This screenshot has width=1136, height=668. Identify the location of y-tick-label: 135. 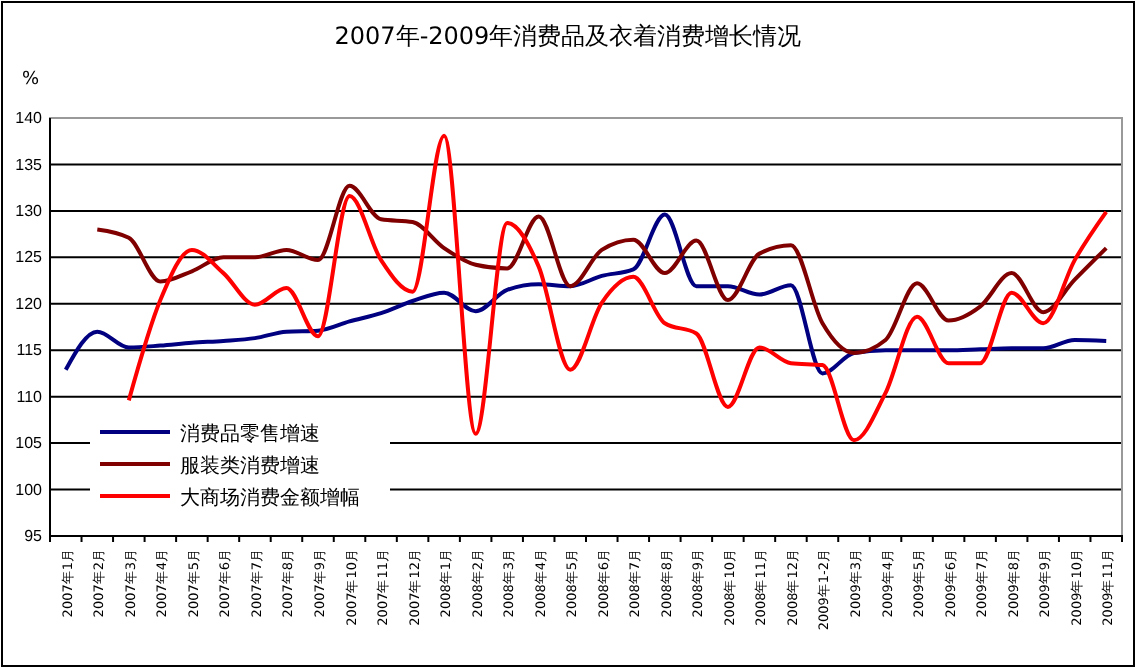
(29, 164).